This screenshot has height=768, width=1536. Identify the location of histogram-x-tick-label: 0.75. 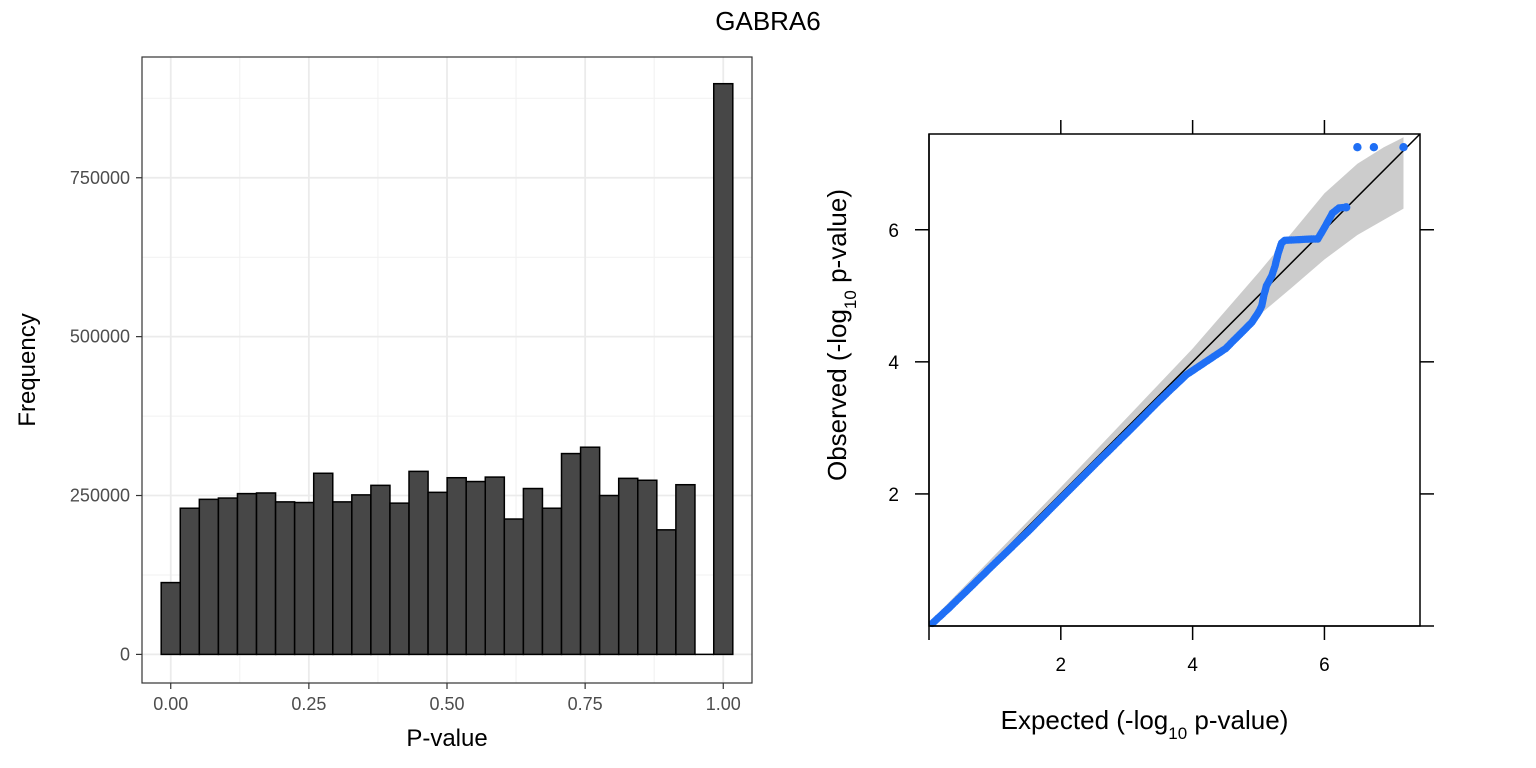
(585, 704).